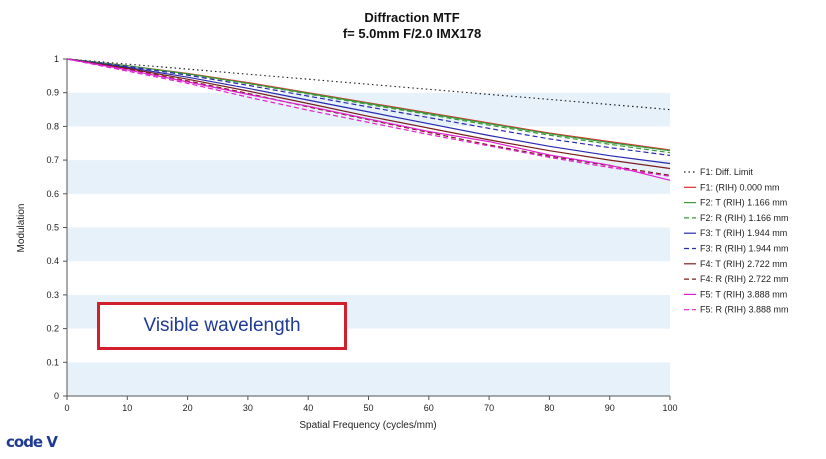 This screenshot has width=826, height=459. I want to click on y-tick-label: 0.4, so click(52, 261).